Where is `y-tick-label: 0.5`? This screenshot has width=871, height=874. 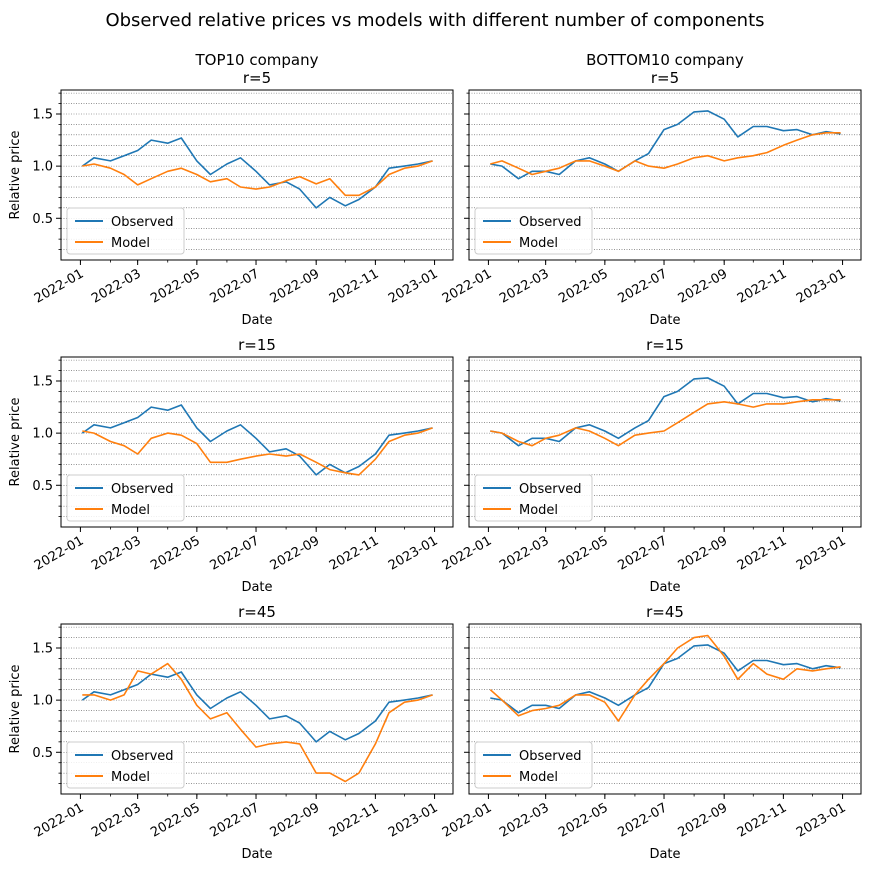 y-tick-label: 0.5 is located at coordinates (42, 219).